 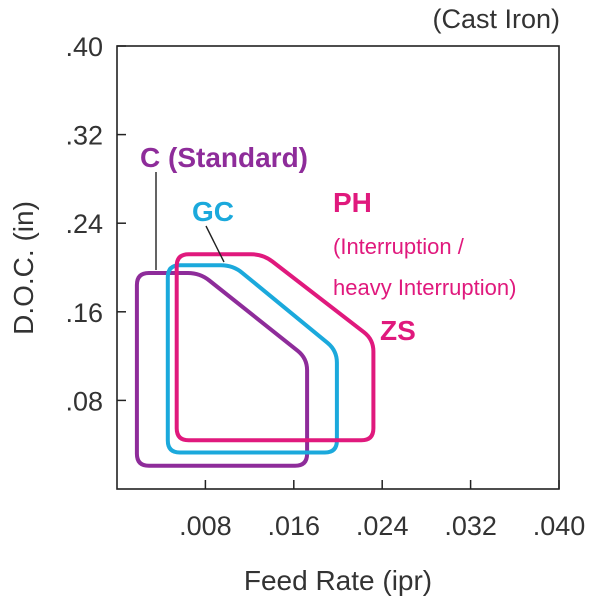 I want to click on x-tick-label: .016, so click(x=294, y=526).